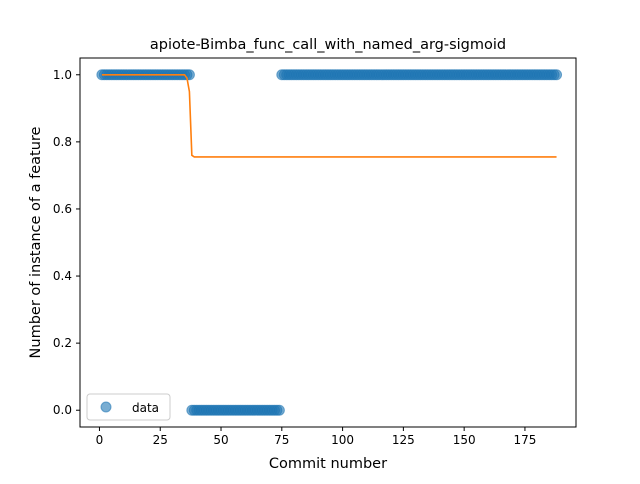 The height and width of the screenshot is (484, 640). Describe the element at coordinates (100, 440) in the screenshot. I see `x-tick-label: 0` at that location.